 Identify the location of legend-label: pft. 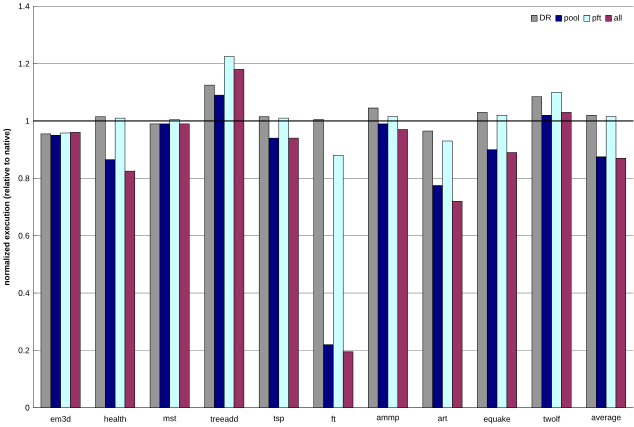
(597, 18).